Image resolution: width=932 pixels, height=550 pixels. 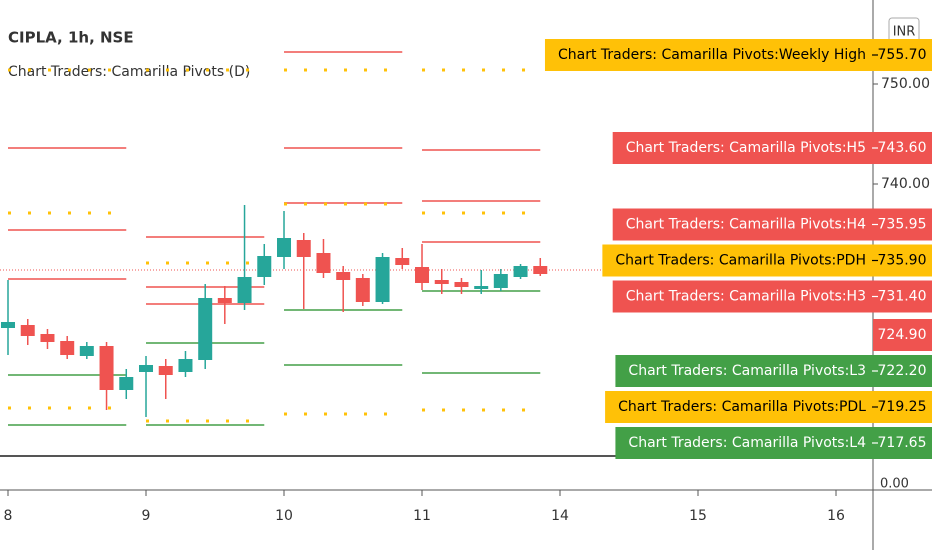 I want to click on pivot-name-label: Chart Traders: Camarilla Pivots:H3, so click(x=746, y=297).